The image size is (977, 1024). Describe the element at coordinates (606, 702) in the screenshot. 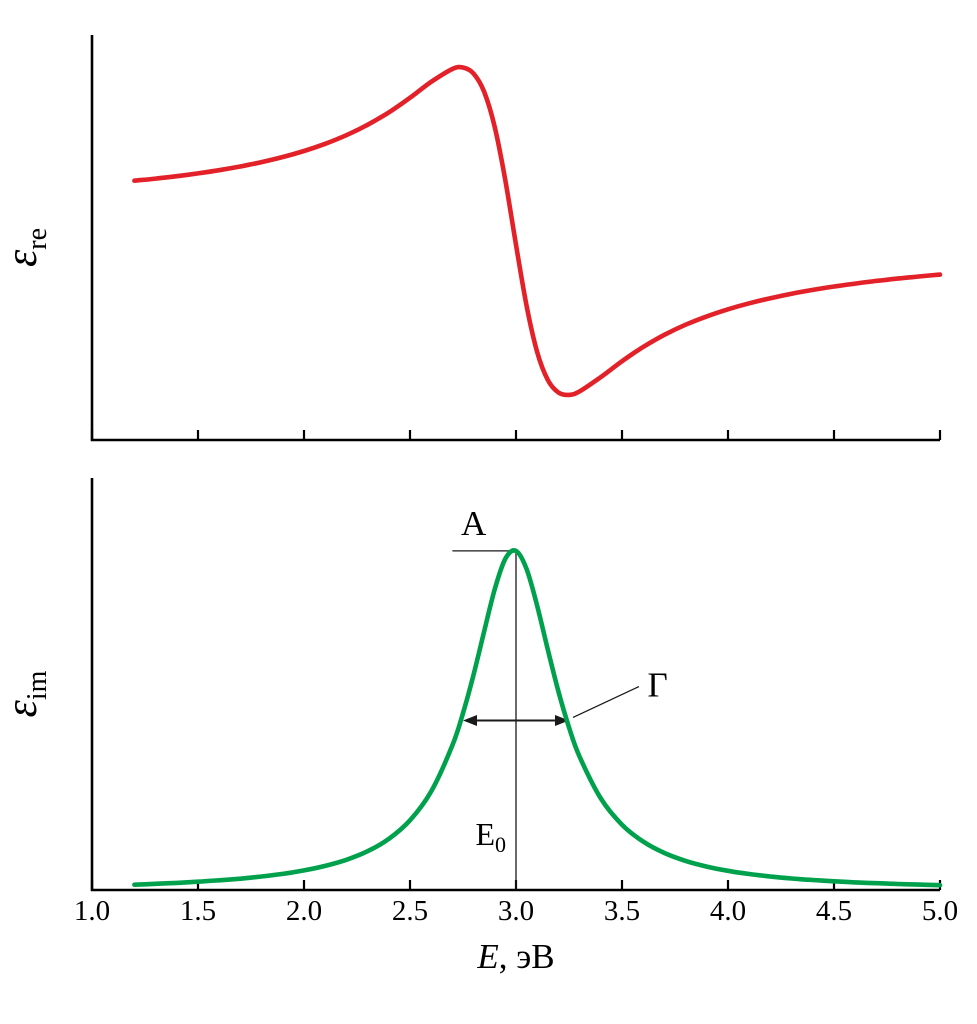

I see `gamma-pointer-line` at that location.